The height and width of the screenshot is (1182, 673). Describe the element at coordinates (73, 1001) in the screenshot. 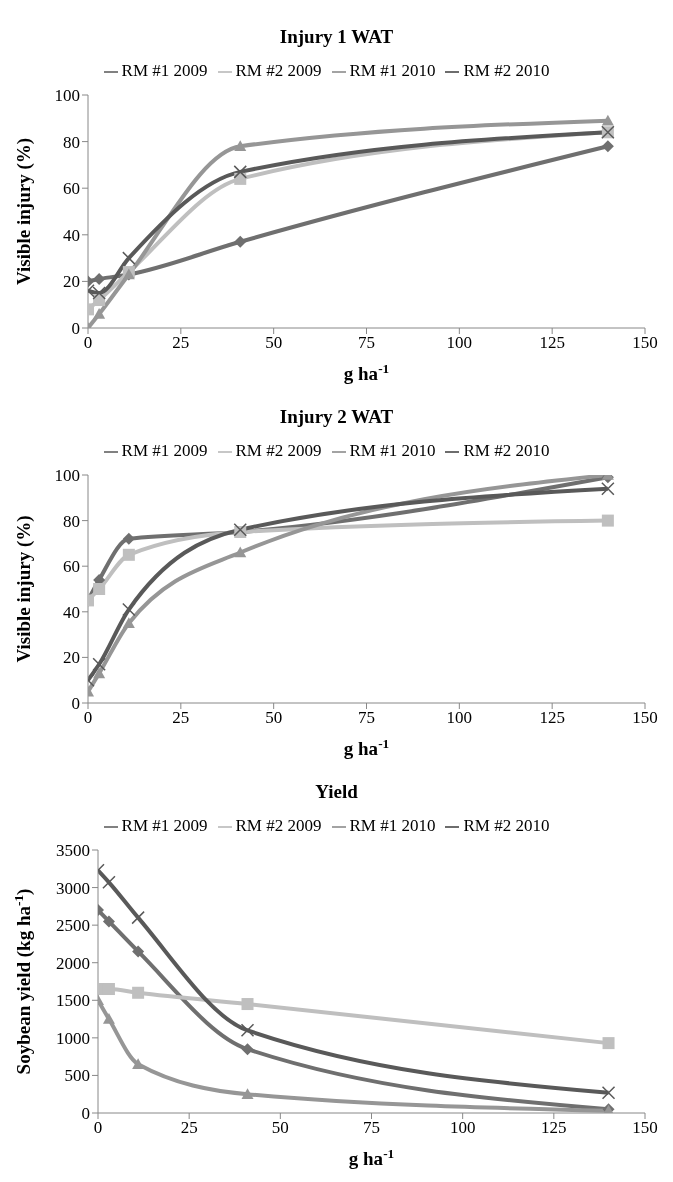

I see `y-tick-label: 1500` at that location.